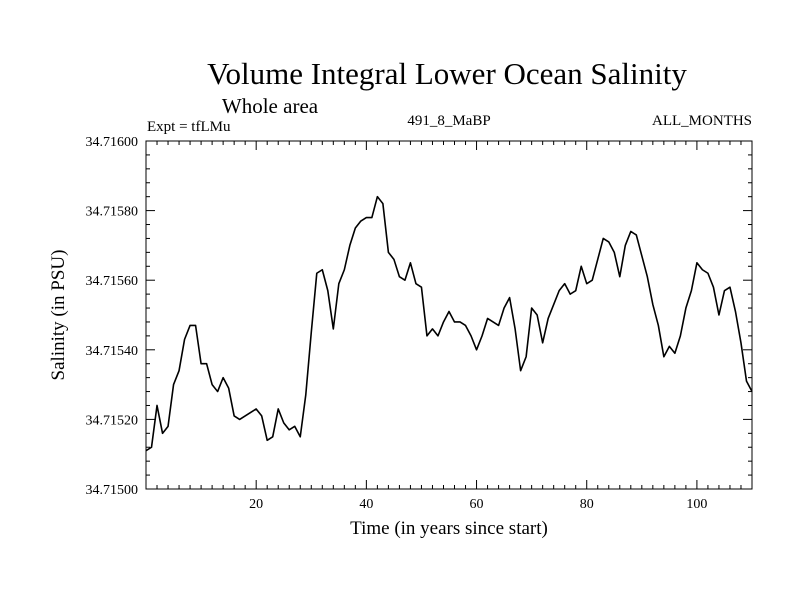 The image size is (800, 600). What do you see at coordinates (256, 504) in the screenshot?
I see `x-tick-label: 20` at bounding box center [256, 504].